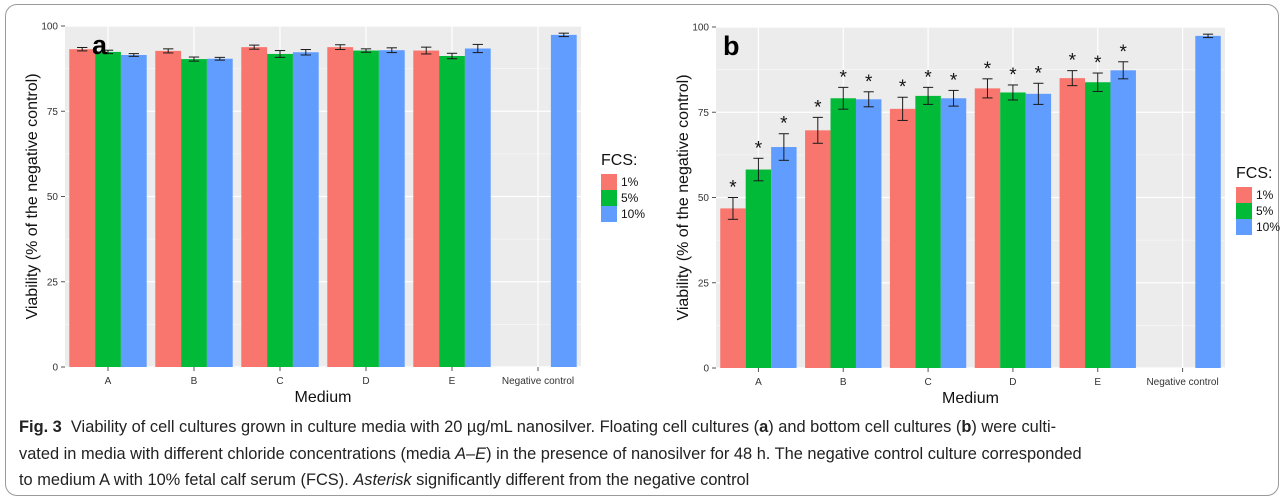  I want to click on figure-label: Fig. 3, so click(40, 427).